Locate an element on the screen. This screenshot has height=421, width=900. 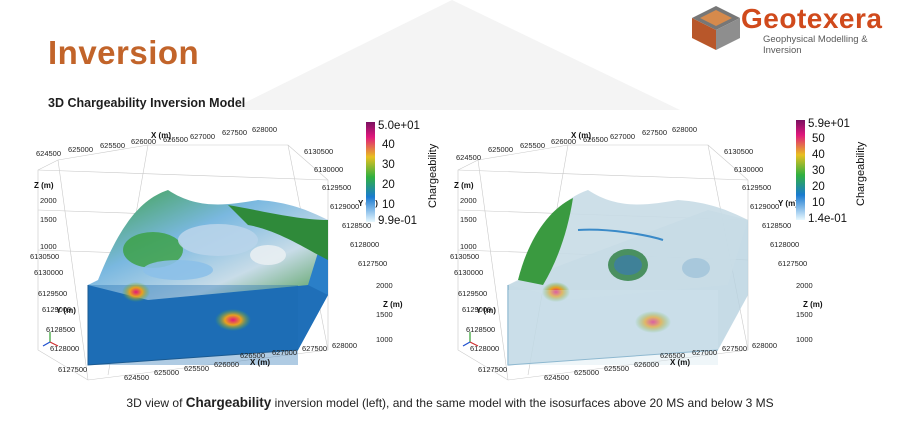
svg-text: 50 is located at coordinates (818, 139).